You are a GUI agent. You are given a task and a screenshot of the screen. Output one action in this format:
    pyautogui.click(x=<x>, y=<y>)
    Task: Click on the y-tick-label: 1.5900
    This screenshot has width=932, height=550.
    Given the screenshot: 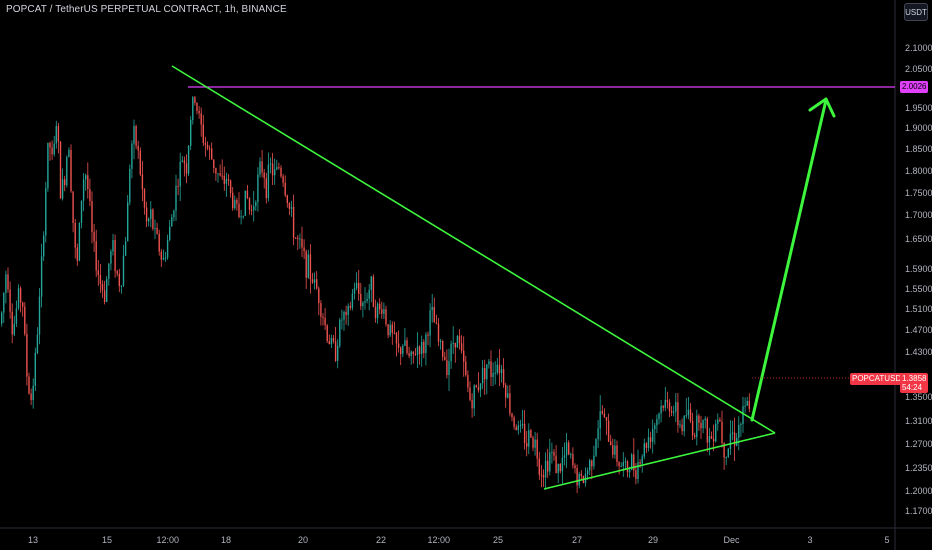 What is the action you would take?
    pyautogui.click(x=918, y=269)
    